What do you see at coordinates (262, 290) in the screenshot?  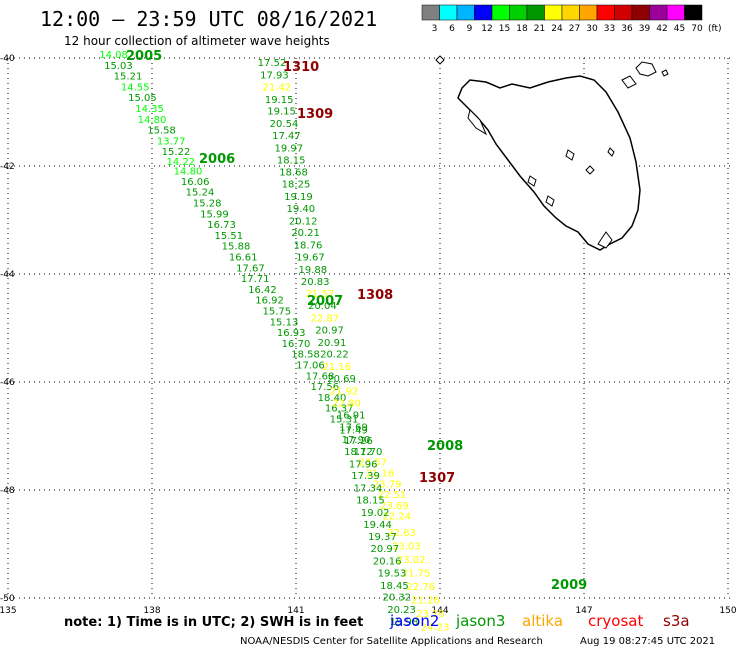 I see `swh-value: 16.42` at bounding box center [262, 290].